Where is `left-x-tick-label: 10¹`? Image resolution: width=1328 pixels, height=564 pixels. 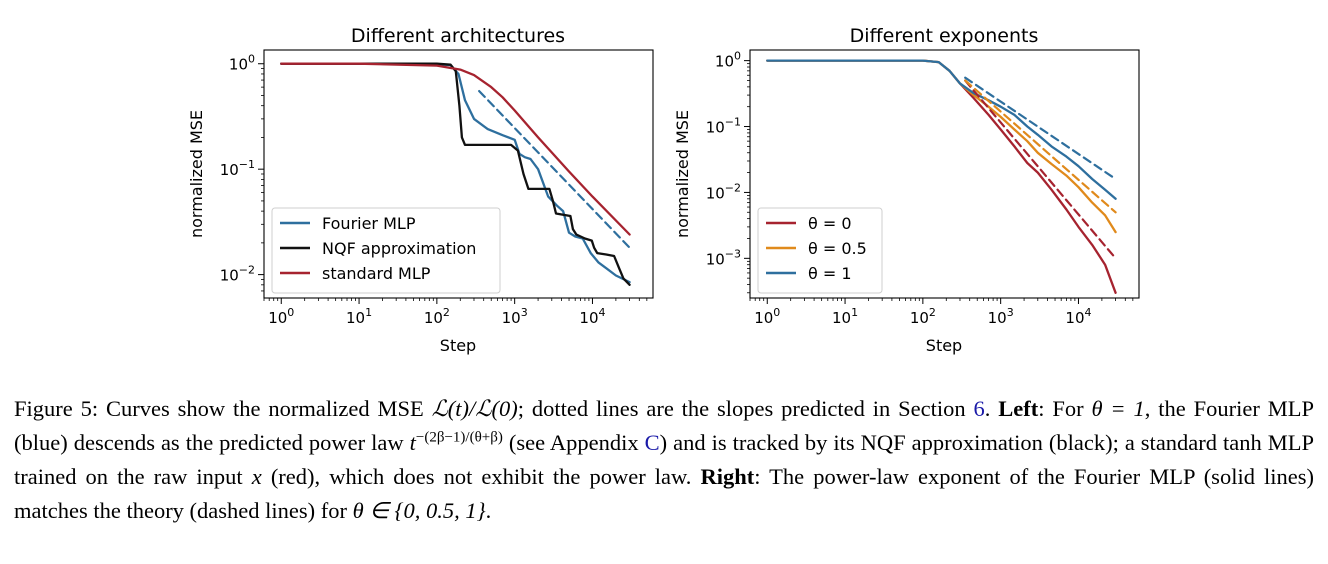 left-x-tick-label: 10¹ is located at coordinates (359, 316).